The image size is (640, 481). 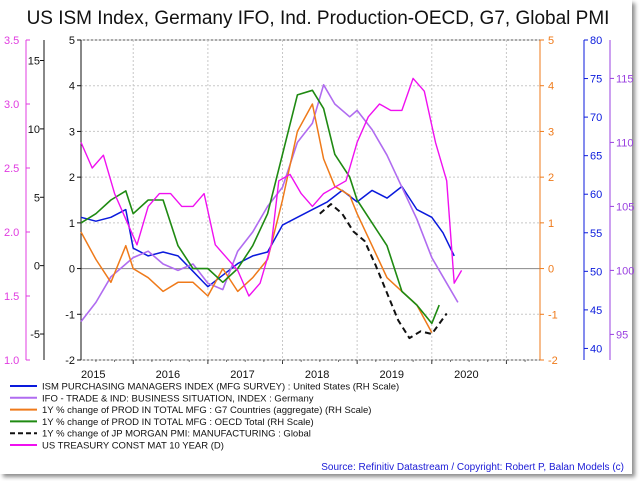 I want to click on pink-axis-tick-label: 1.0, so click(x=11, y=361).